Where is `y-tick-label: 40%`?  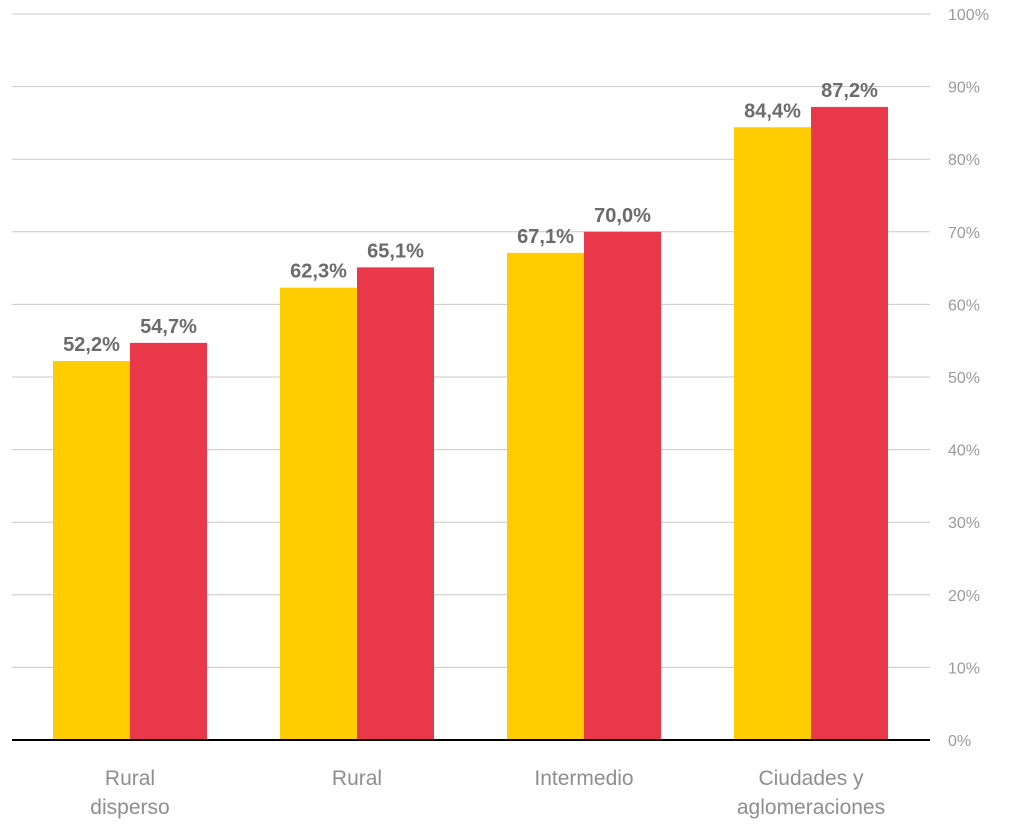
y-tick-label: 40% is located at coordinates (964, 451).